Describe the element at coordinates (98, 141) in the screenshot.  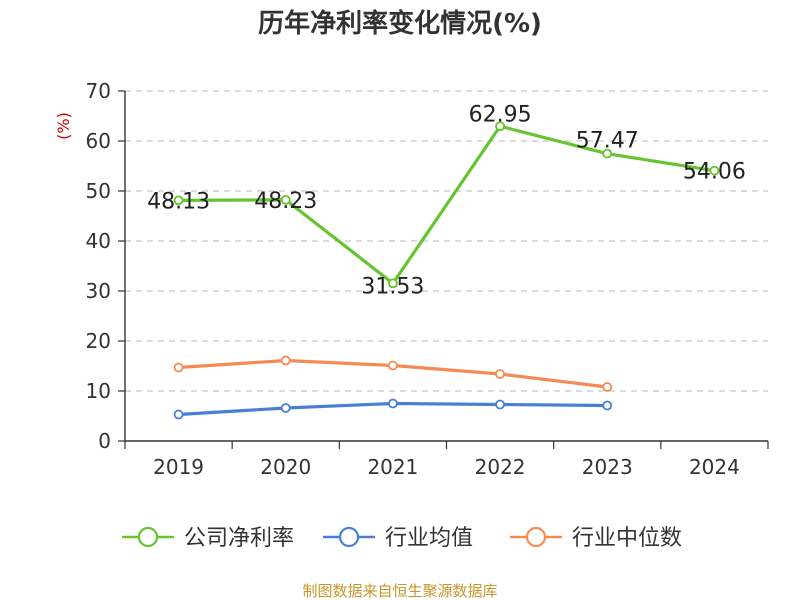
I see `y-tick-label-60: 60` at that location.